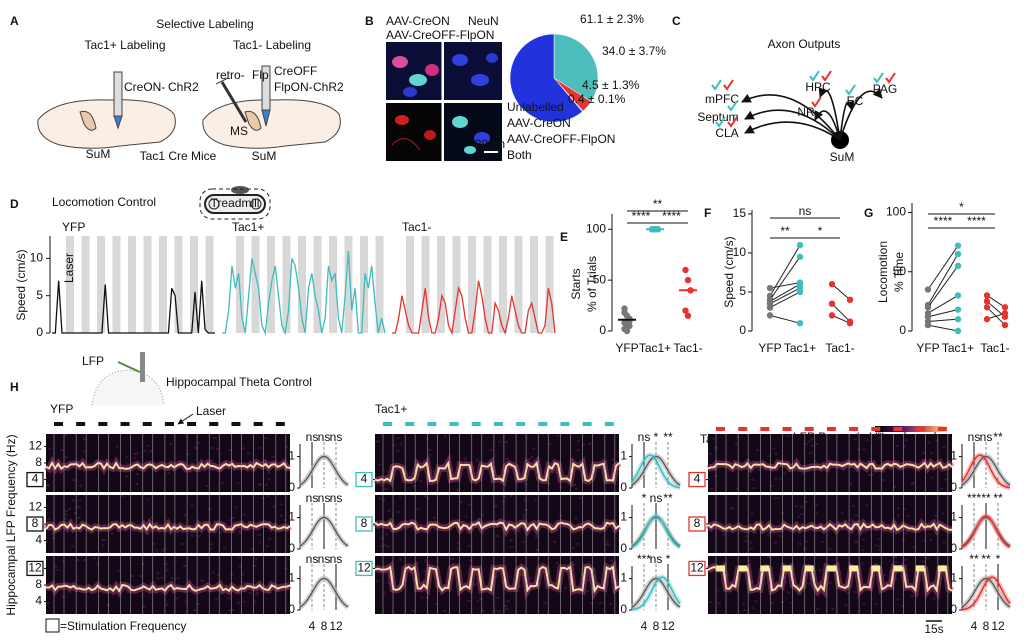  I want to click on label: NeuN, so click(483, 21).